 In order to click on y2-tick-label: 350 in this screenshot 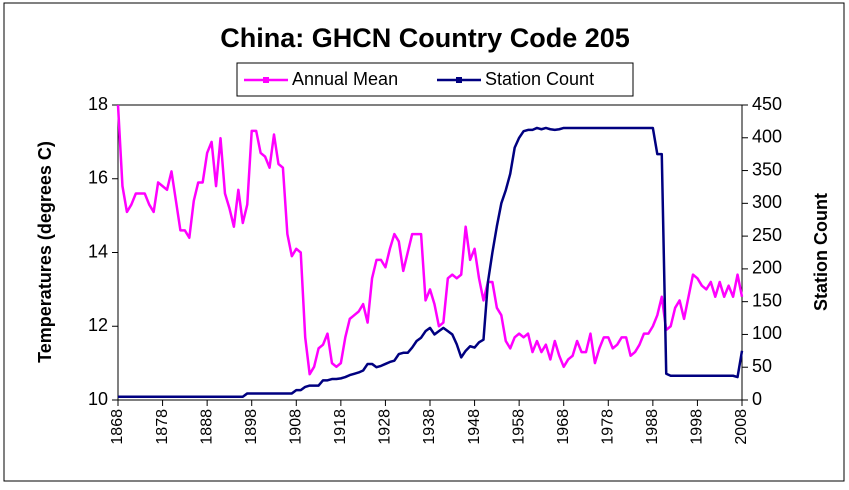, I will do `click(767, 169)`.